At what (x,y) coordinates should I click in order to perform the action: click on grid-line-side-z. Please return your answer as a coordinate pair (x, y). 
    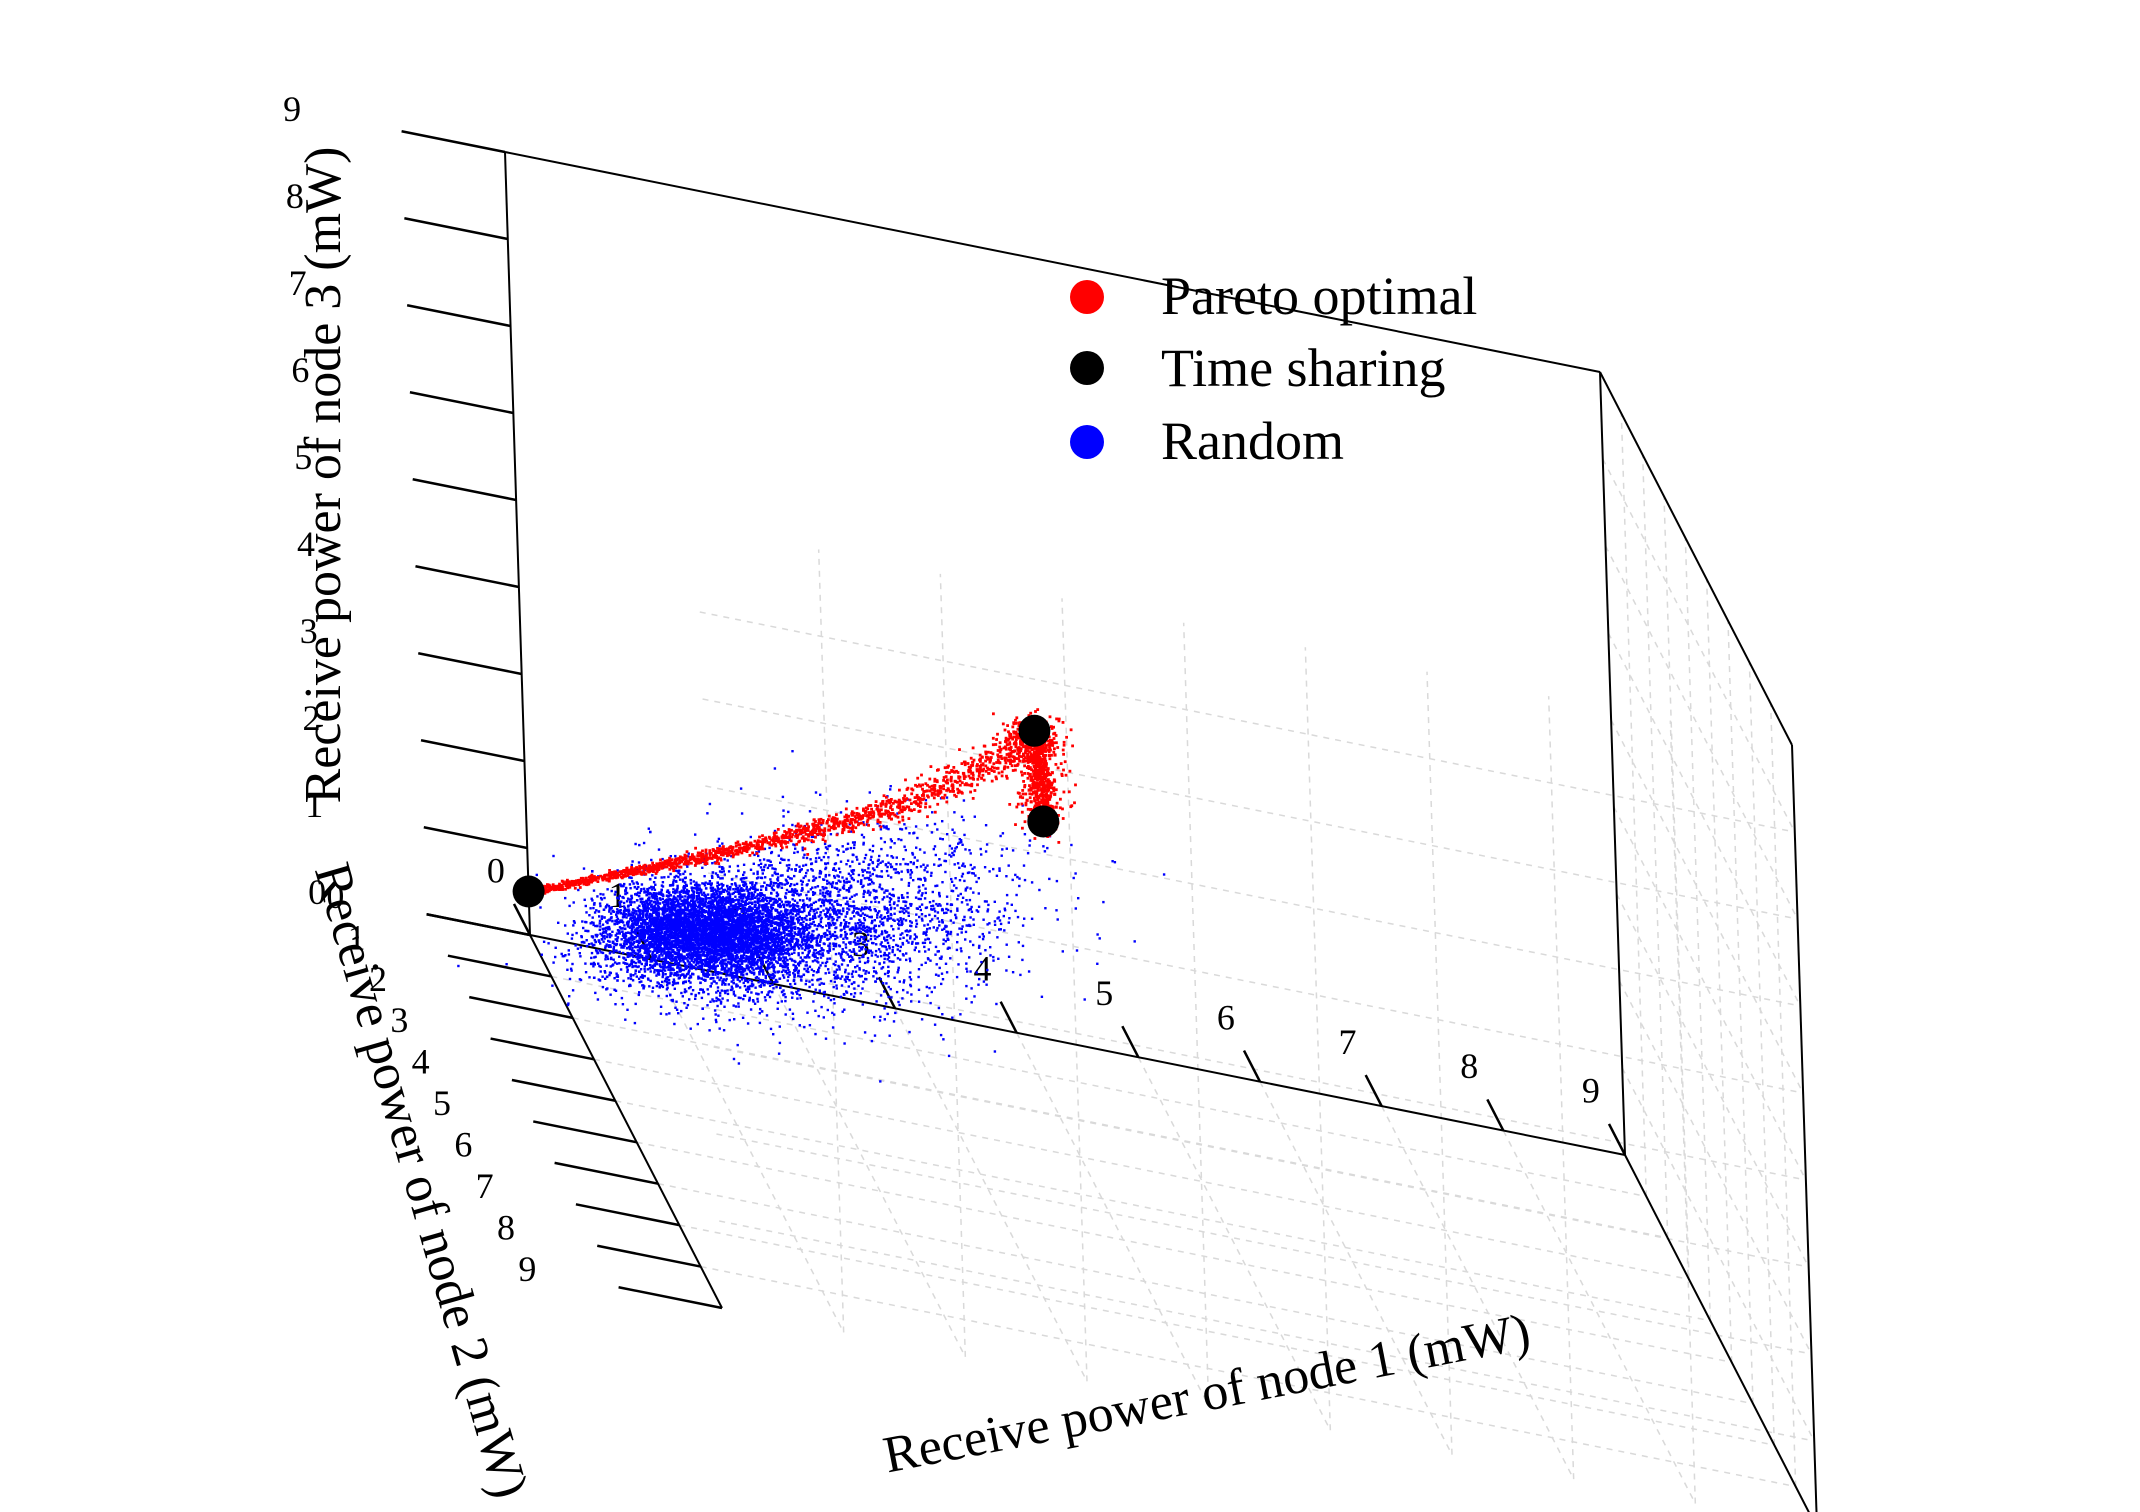
    Looking at the image, I should click on (1699, 645).